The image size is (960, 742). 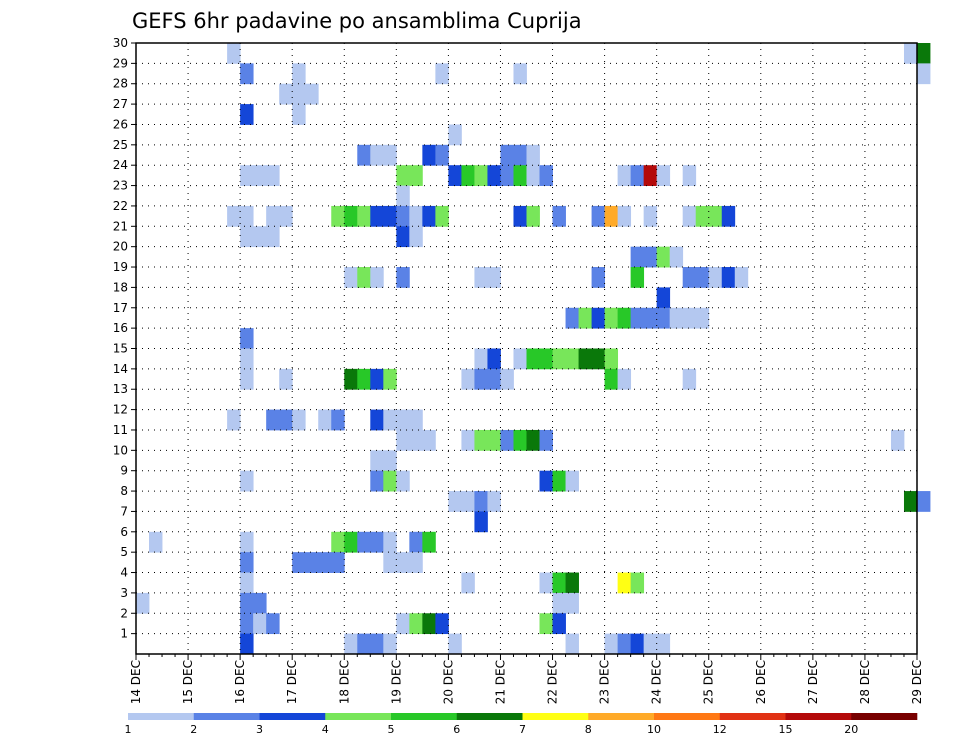 What do you see at coordinates (588, 729) in the screenshot?
I see `colorbar-label: 8` at bounding box center [588, 729].